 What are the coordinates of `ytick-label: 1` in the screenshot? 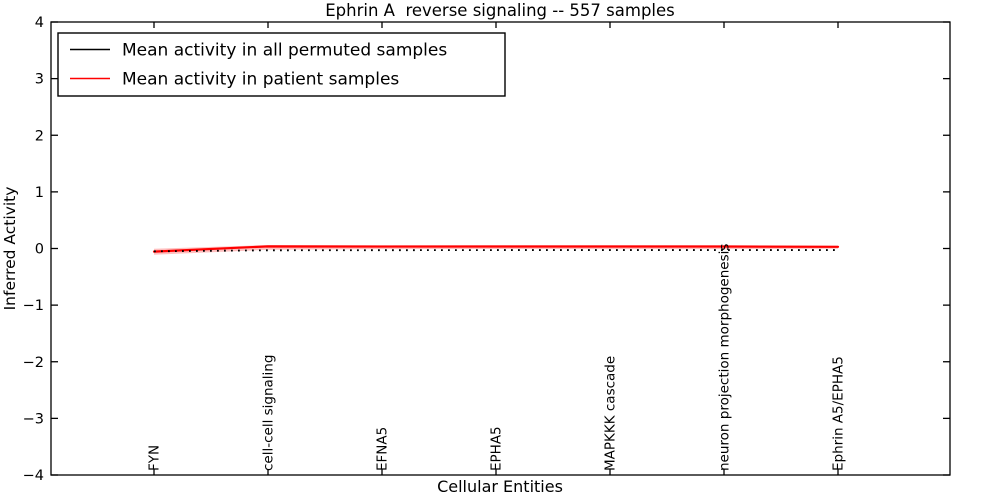 It's located at (39, 193).